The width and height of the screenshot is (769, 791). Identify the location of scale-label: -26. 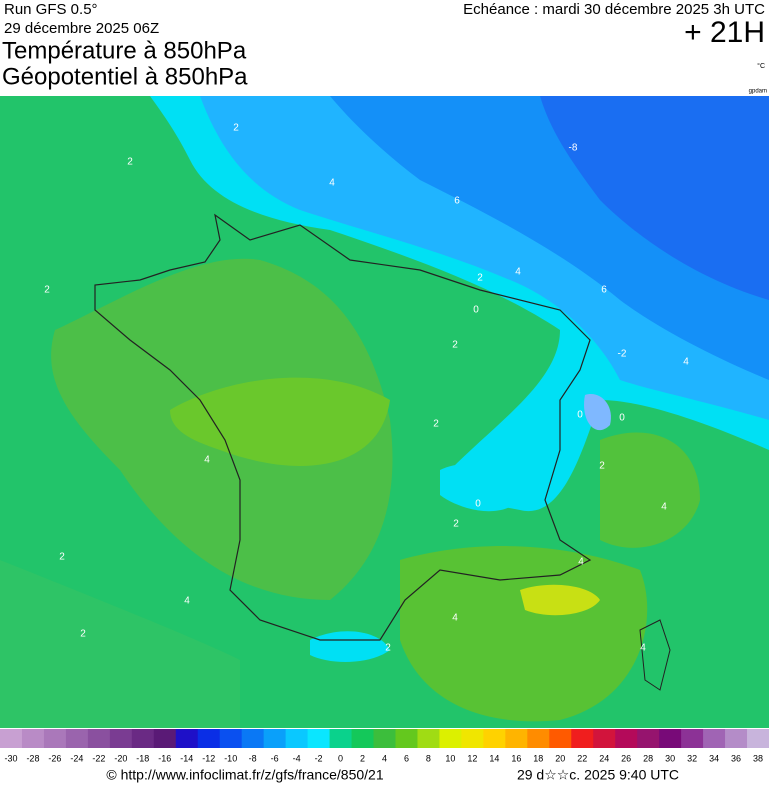
(54, 758).